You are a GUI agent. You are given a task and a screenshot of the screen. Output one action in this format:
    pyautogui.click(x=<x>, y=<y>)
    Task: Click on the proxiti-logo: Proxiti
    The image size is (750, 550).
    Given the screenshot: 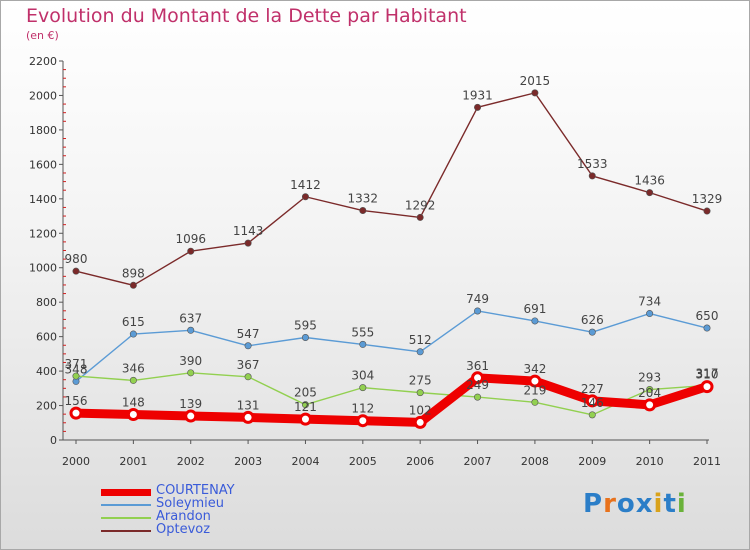 What is the action you would take?
    pyautogui.click(x=635, y=504)
    